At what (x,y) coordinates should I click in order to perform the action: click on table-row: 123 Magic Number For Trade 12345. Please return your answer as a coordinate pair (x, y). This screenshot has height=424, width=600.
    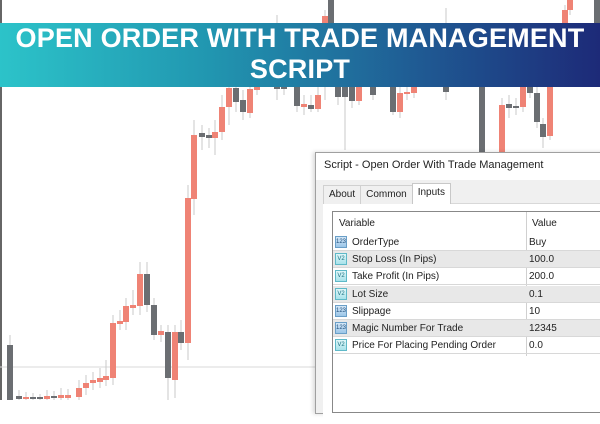
    Looking at the image, I should click on (466, 328).